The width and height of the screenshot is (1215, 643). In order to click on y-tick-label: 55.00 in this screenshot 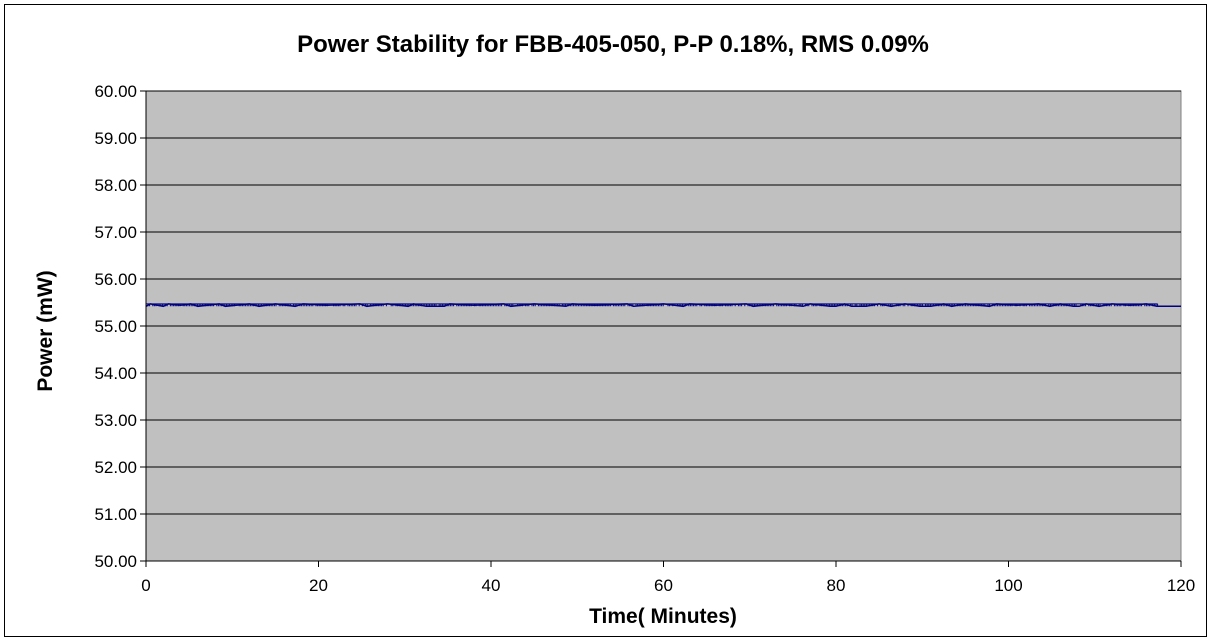, I will do `click(115, 326)`.